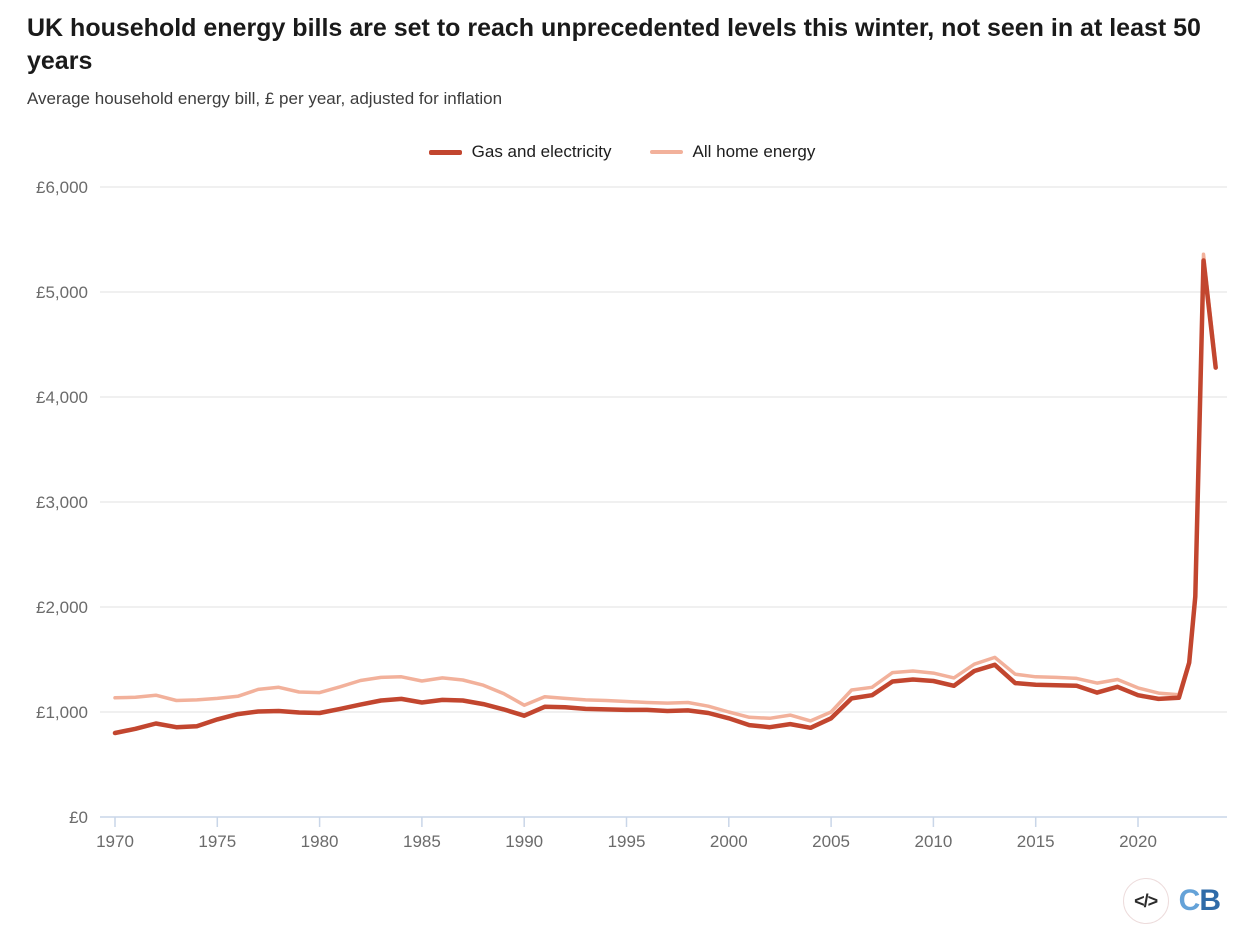 The width and height of the screenshot is (1244, 936). I want to click on y-axis-tick-label: £6,000, so click(62, 187).